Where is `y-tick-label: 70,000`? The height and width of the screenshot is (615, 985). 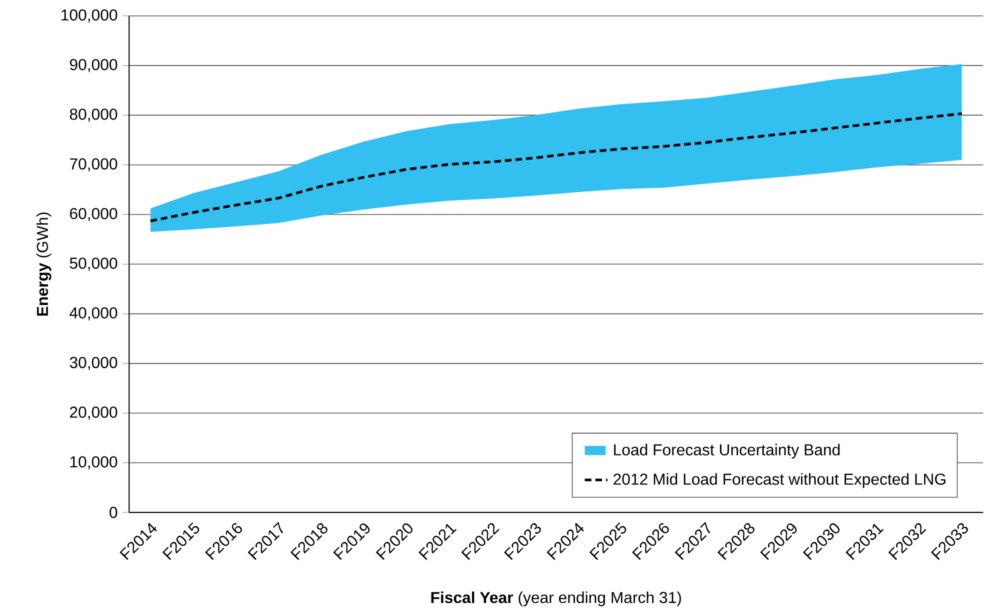 y-tick-label: 70,000 is located at coordinates (94, 165).